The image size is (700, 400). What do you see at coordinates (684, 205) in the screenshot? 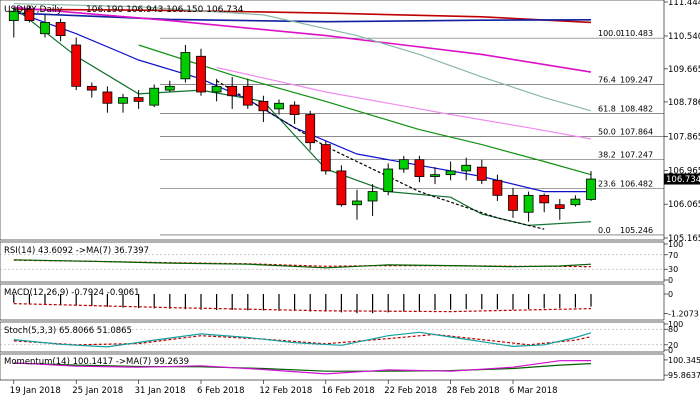
I see `price-tick-label: 106.065` at bounding box center [684, 205].